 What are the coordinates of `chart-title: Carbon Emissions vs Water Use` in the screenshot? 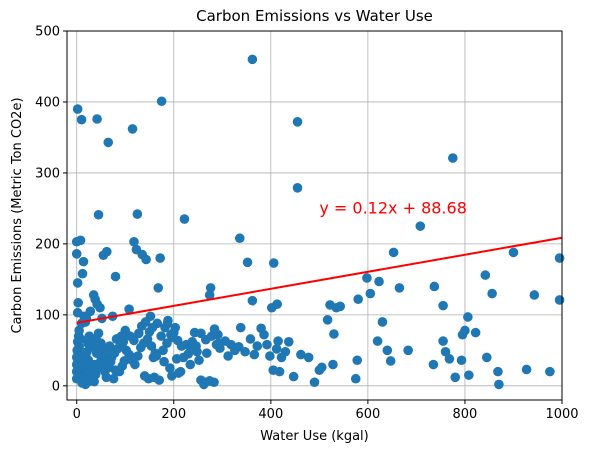 It's located at (314, 16).